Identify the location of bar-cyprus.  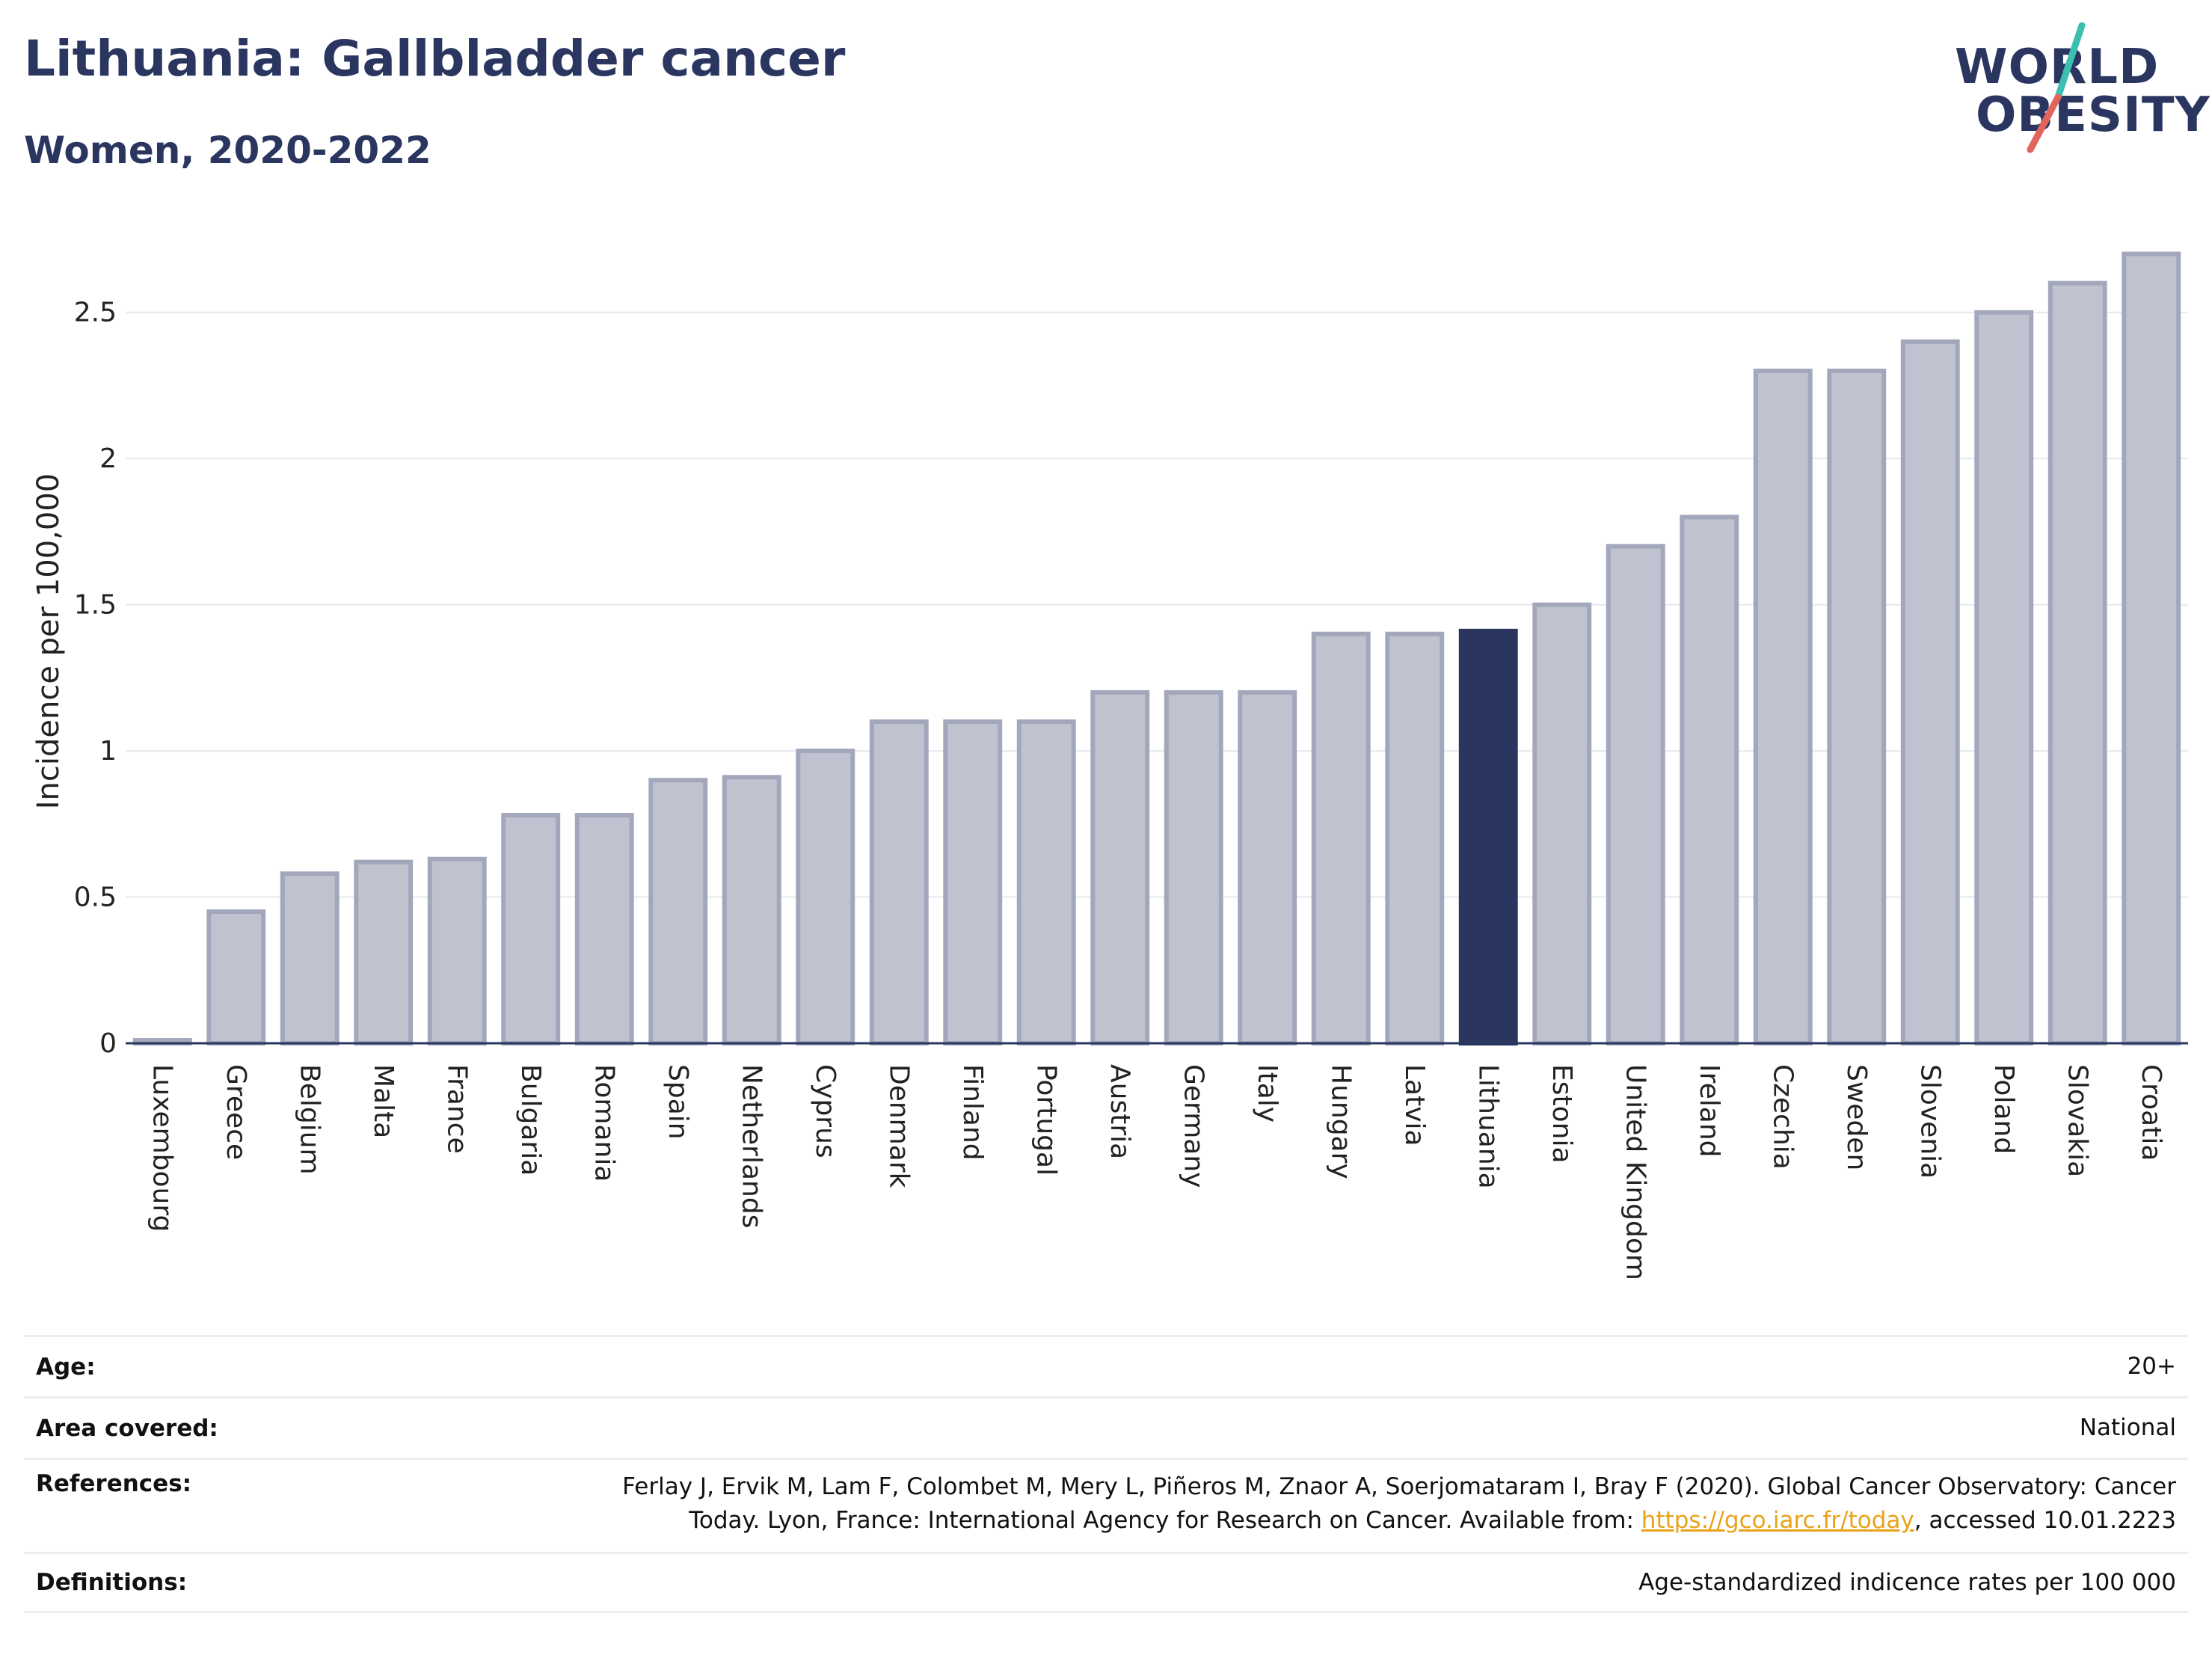
(825, 897).